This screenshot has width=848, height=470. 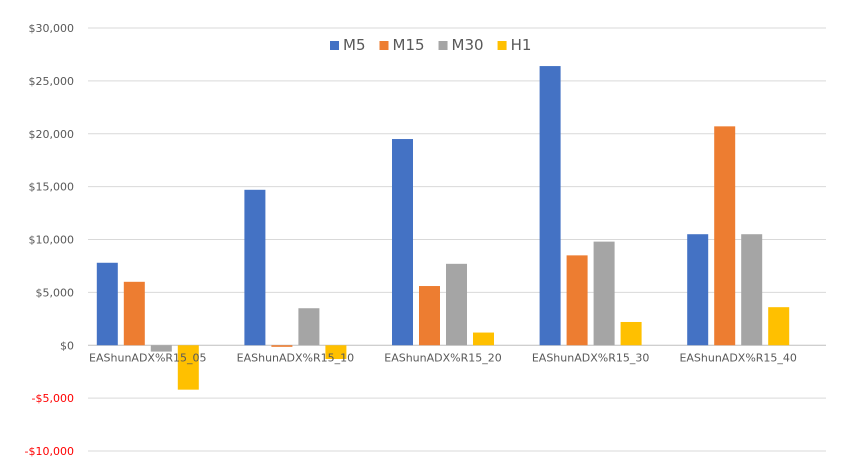 What do you see at coordinates (591, 357) in the screenshot?
I see `x-tick-label: EAShunADX%R15_30` at bounding box center [591, 357].